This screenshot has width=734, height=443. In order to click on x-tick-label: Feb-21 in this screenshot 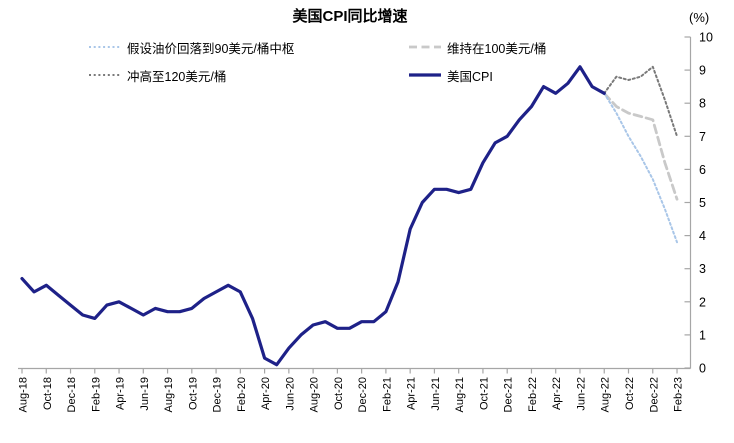, I will do `click(387, 394)`.